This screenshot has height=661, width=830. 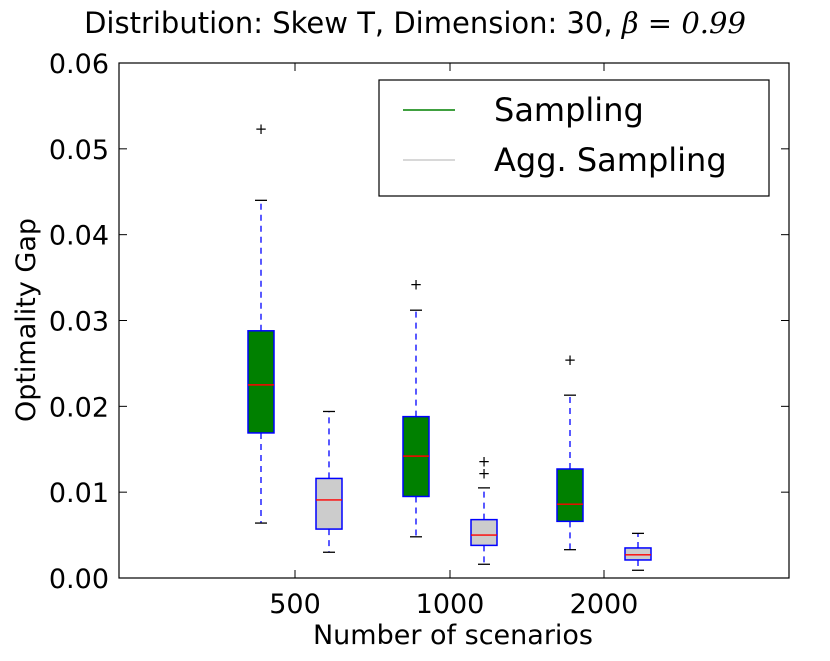 What do you see at coordinates (353, 23) in the screenshot?
I see `chart-title-text: Distribution: Skew T, Dimension: 30,` at bounding box center [353, 23].